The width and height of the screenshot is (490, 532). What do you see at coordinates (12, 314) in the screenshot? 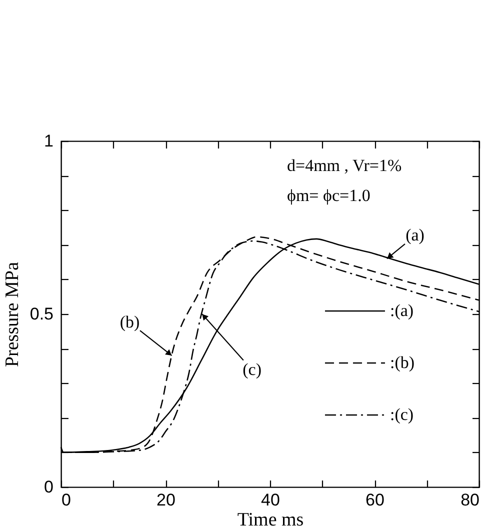
I see `y-axis-title: Pressure MPa` at bounding box center [12, 314].